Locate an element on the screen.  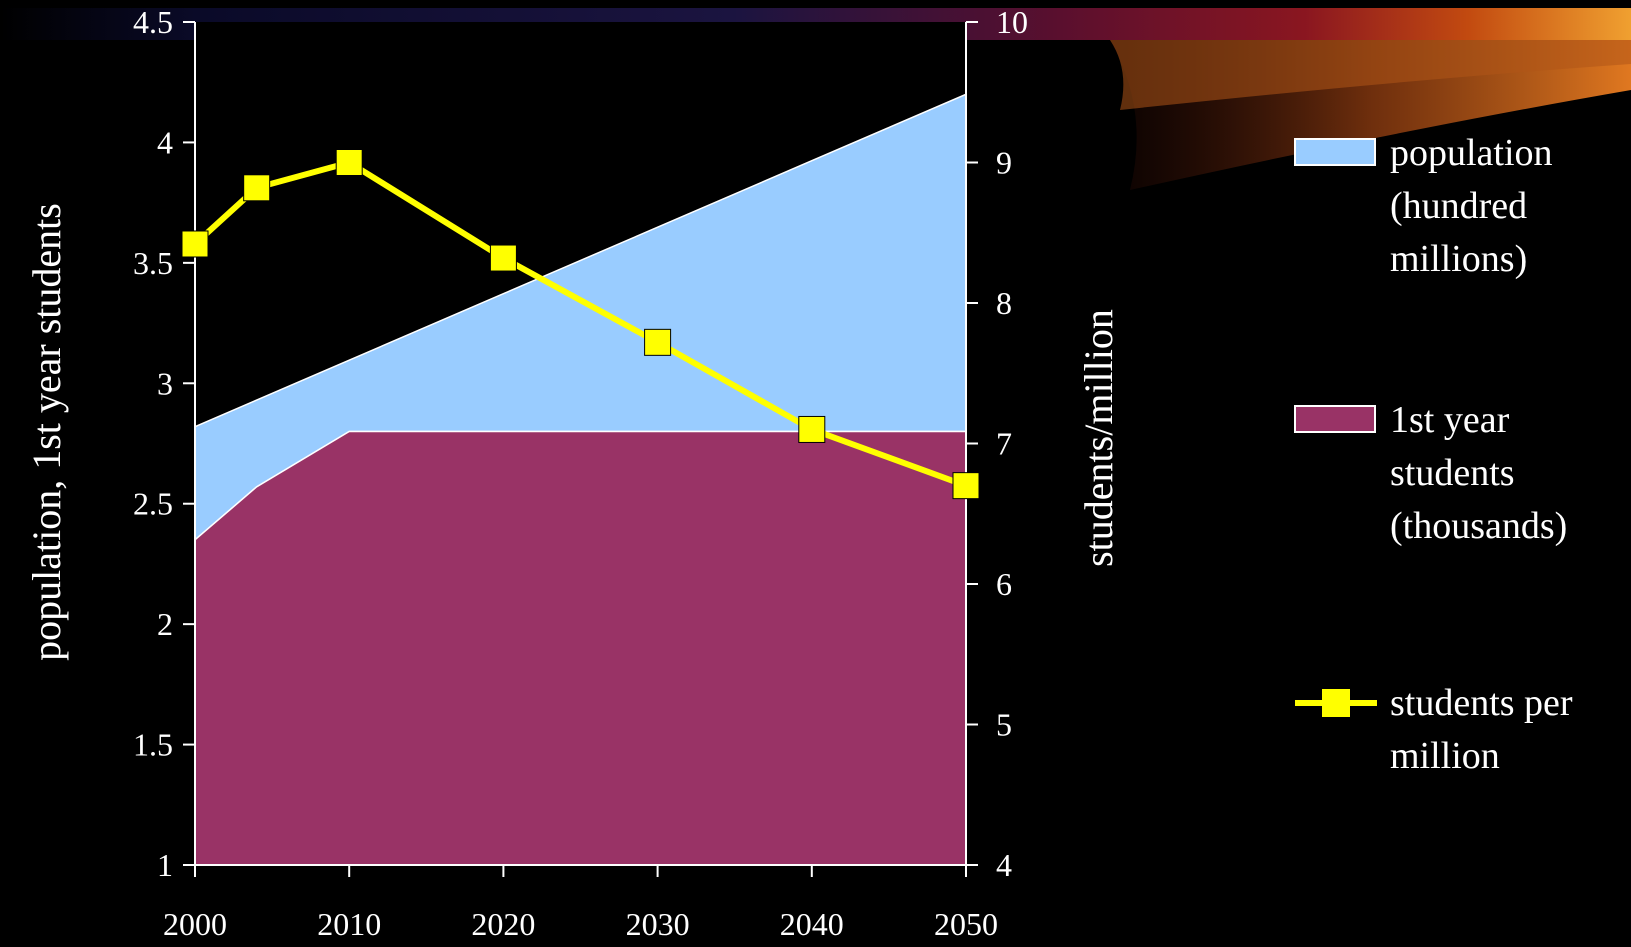
x-tick-label: 2000 is located at coordinates (195, 924).